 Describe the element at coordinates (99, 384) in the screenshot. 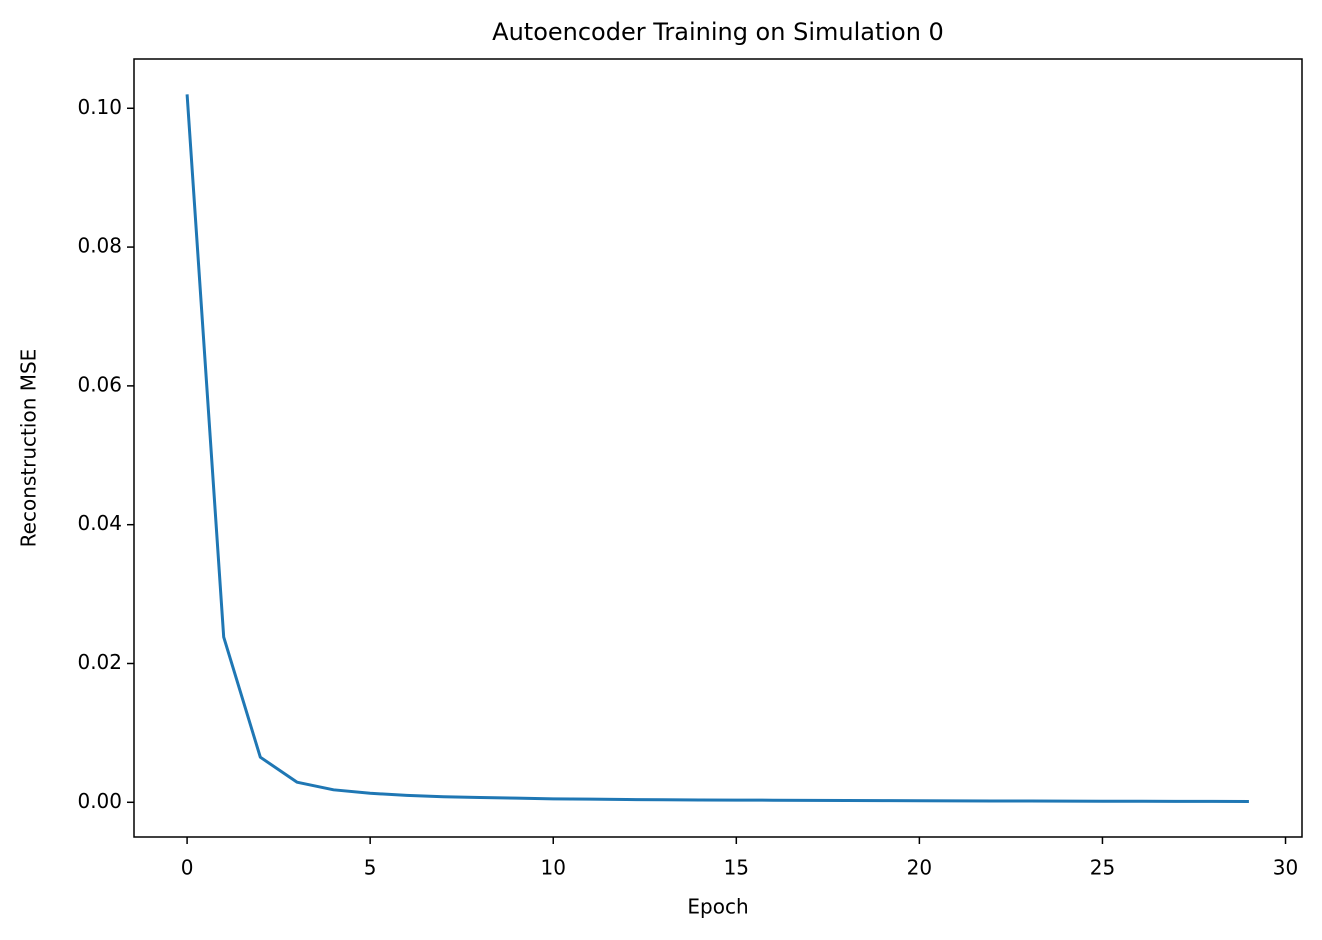

I see `y-tick-label: 0.06` at that location.